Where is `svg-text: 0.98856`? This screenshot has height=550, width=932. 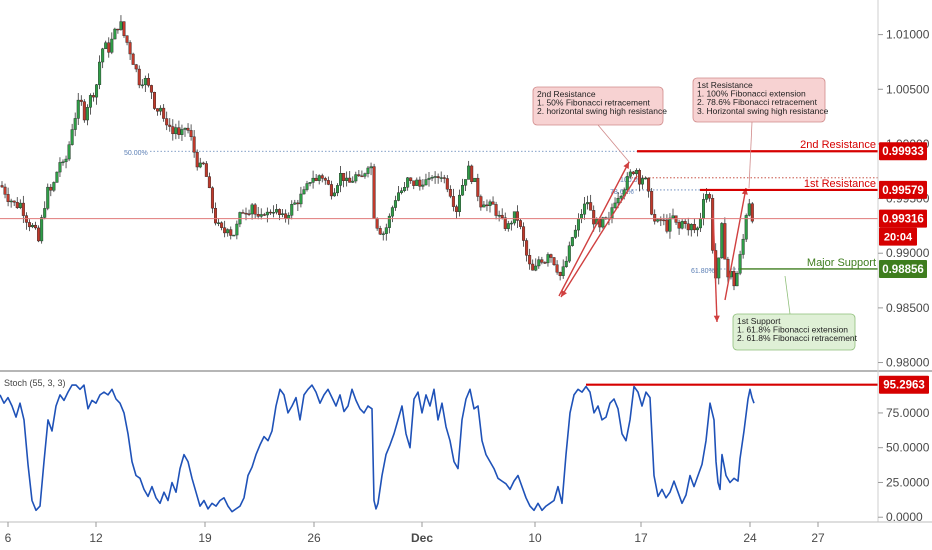
svg-text: 0.98856 is located at coordinates (903, 270).